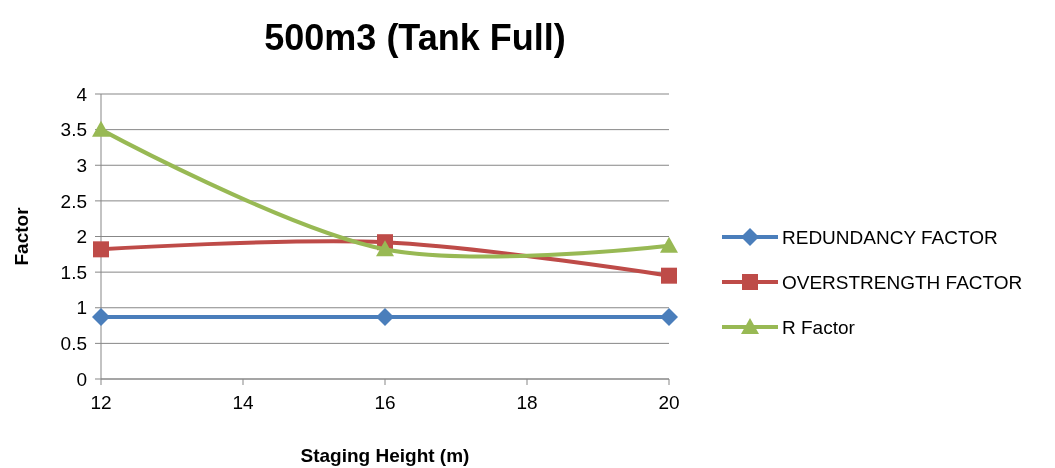  Describe the element at coordinates (669, 402) in the screenshot. I see `x-tick-label: 20` at that location.